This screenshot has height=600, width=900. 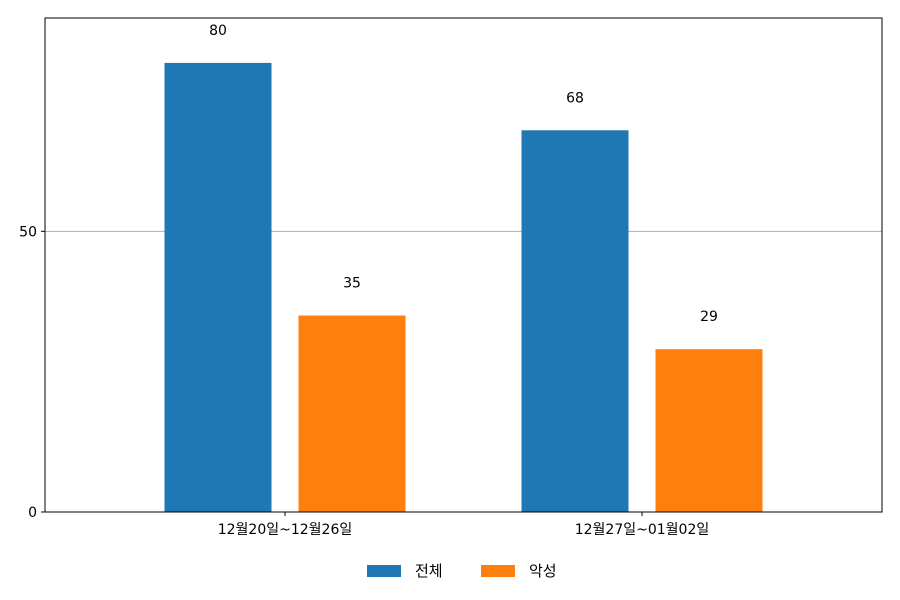 What do you see at coordinates (32, 372) in the screenshot?
I see `y-axis: 0 50` at bounding box center [32, 372].